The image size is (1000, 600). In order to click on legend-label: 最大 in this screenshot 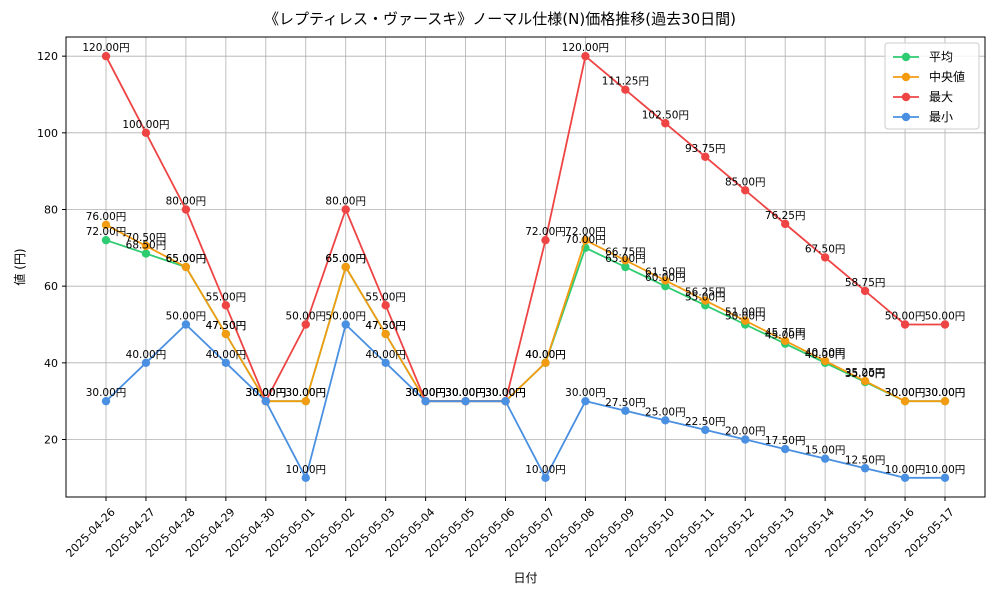, I will do `click(941, 97)`.